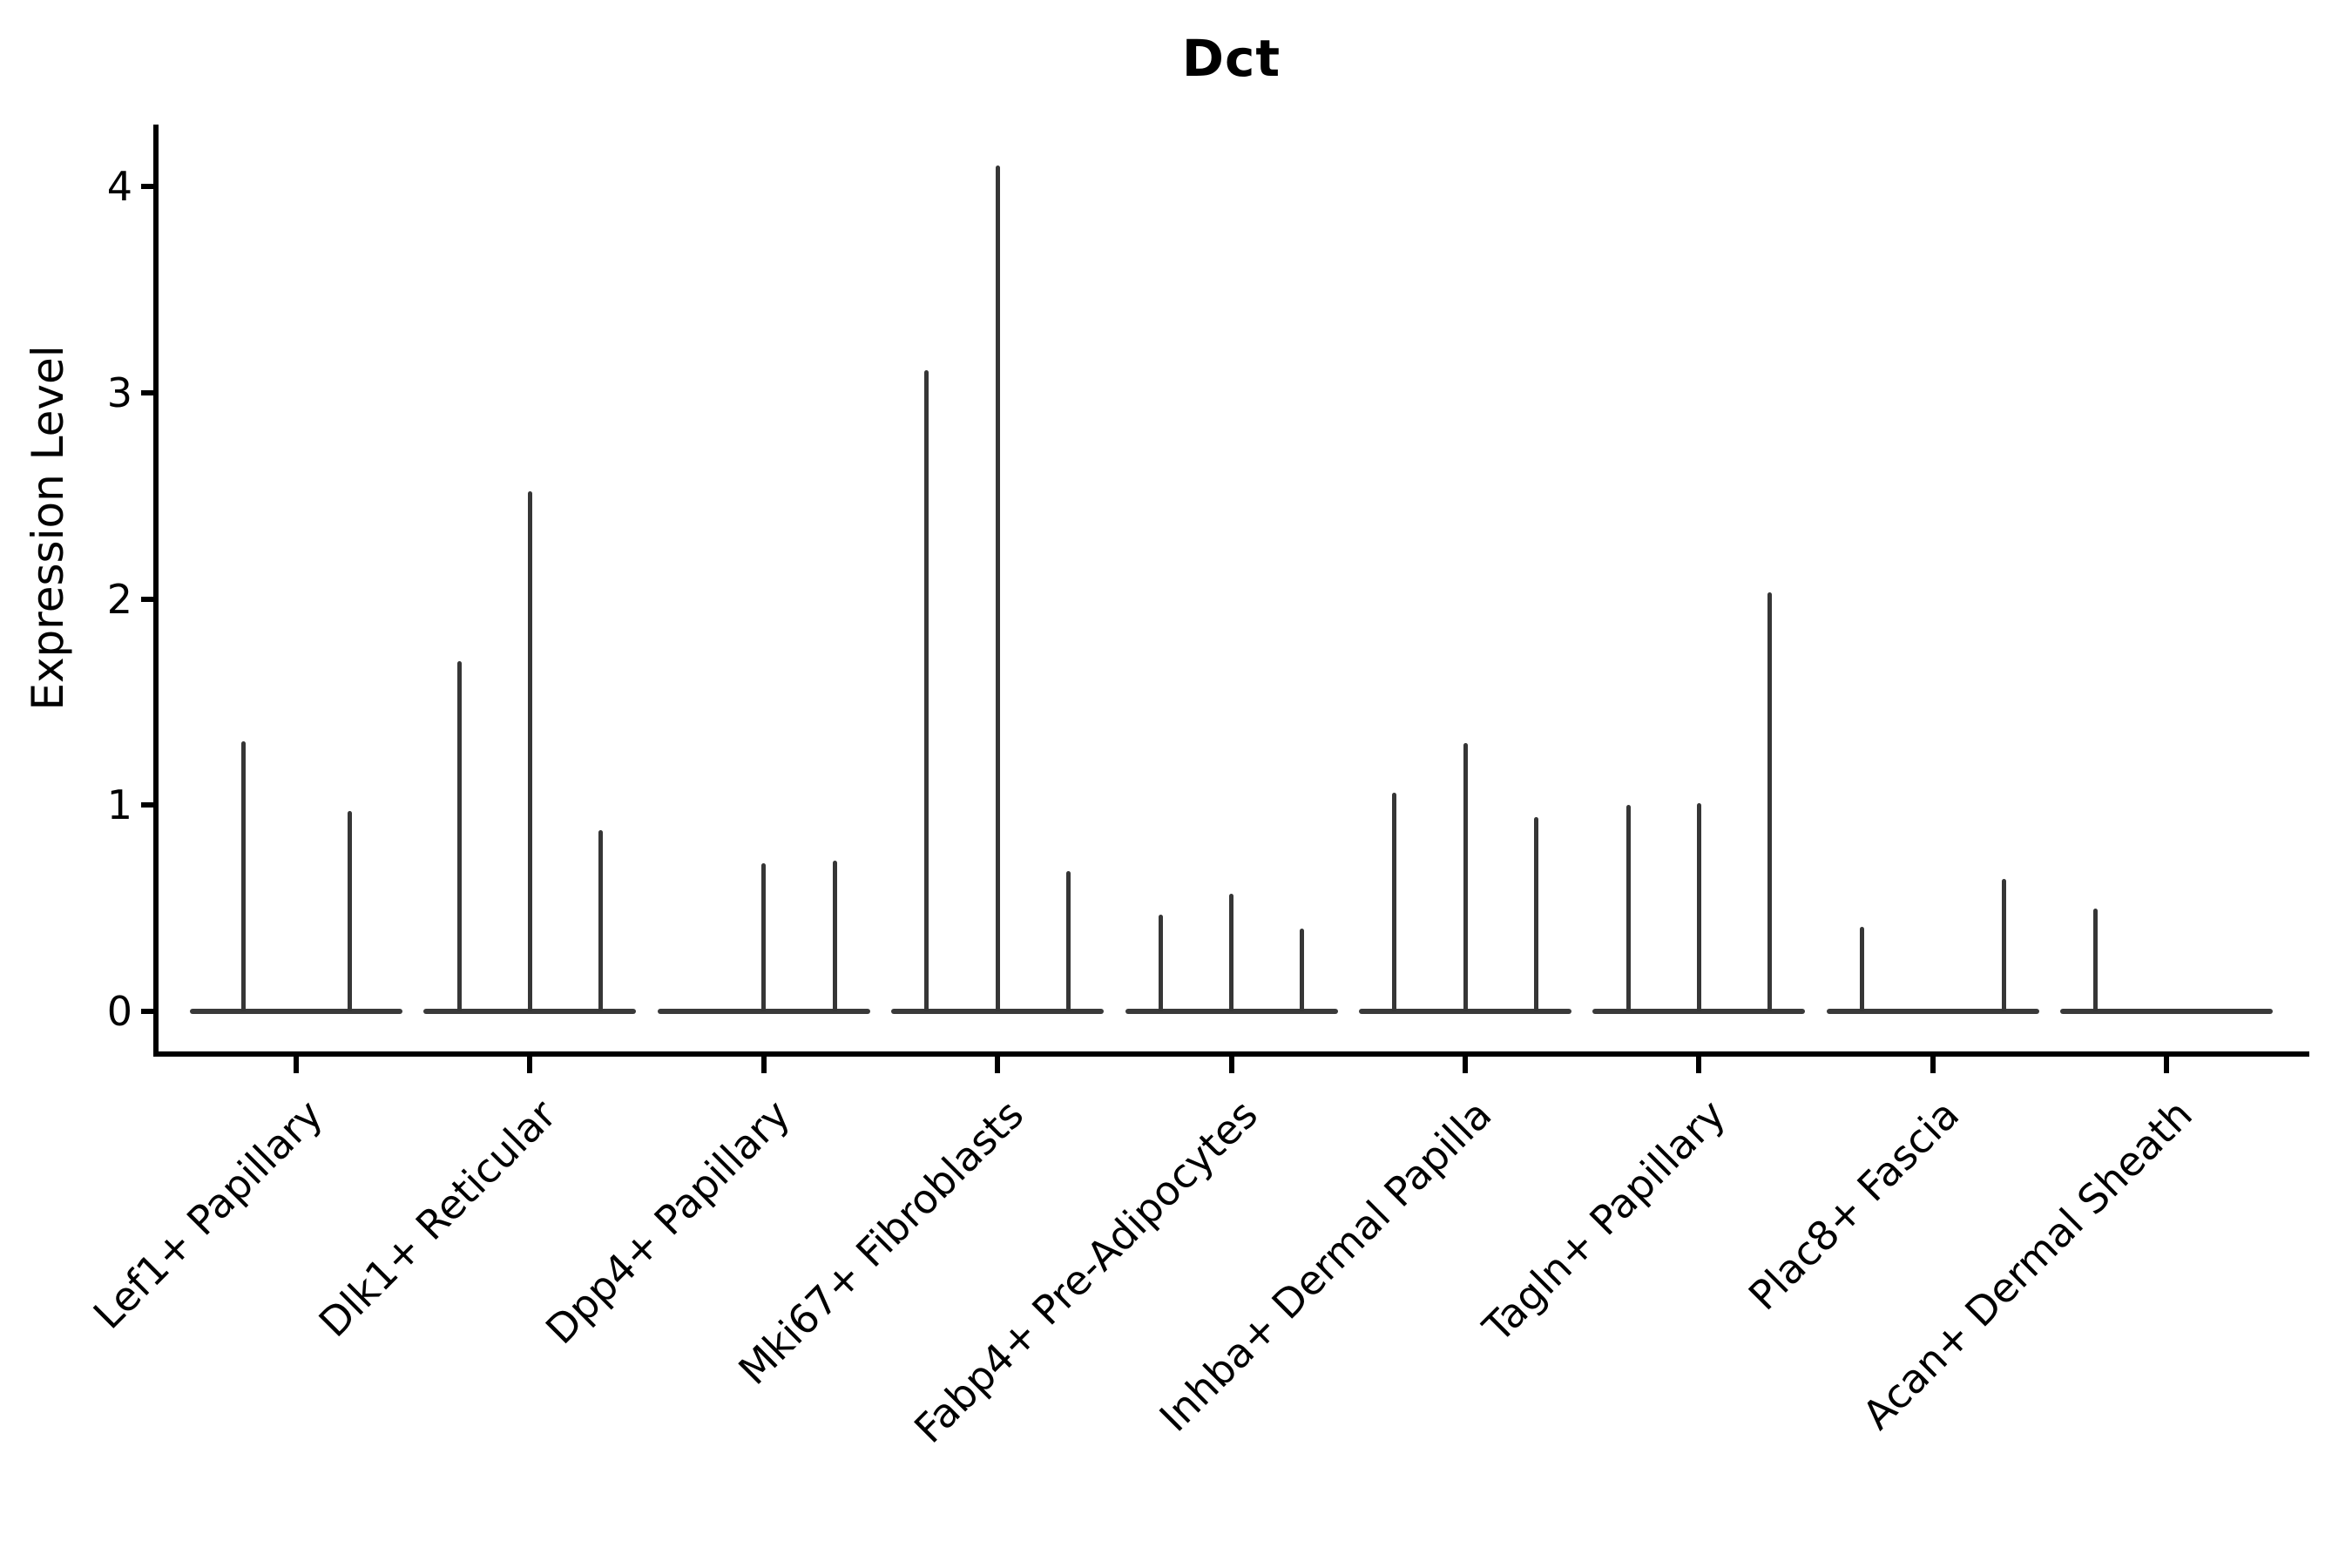 Image resolution: width=2352 pixels, height=1568 pixels. What do you see at coordinates (1604, 1221) in the screenshot?
I see `x-axis-label: Tagln+ Papillary` at bounding box center [1604, 1221].